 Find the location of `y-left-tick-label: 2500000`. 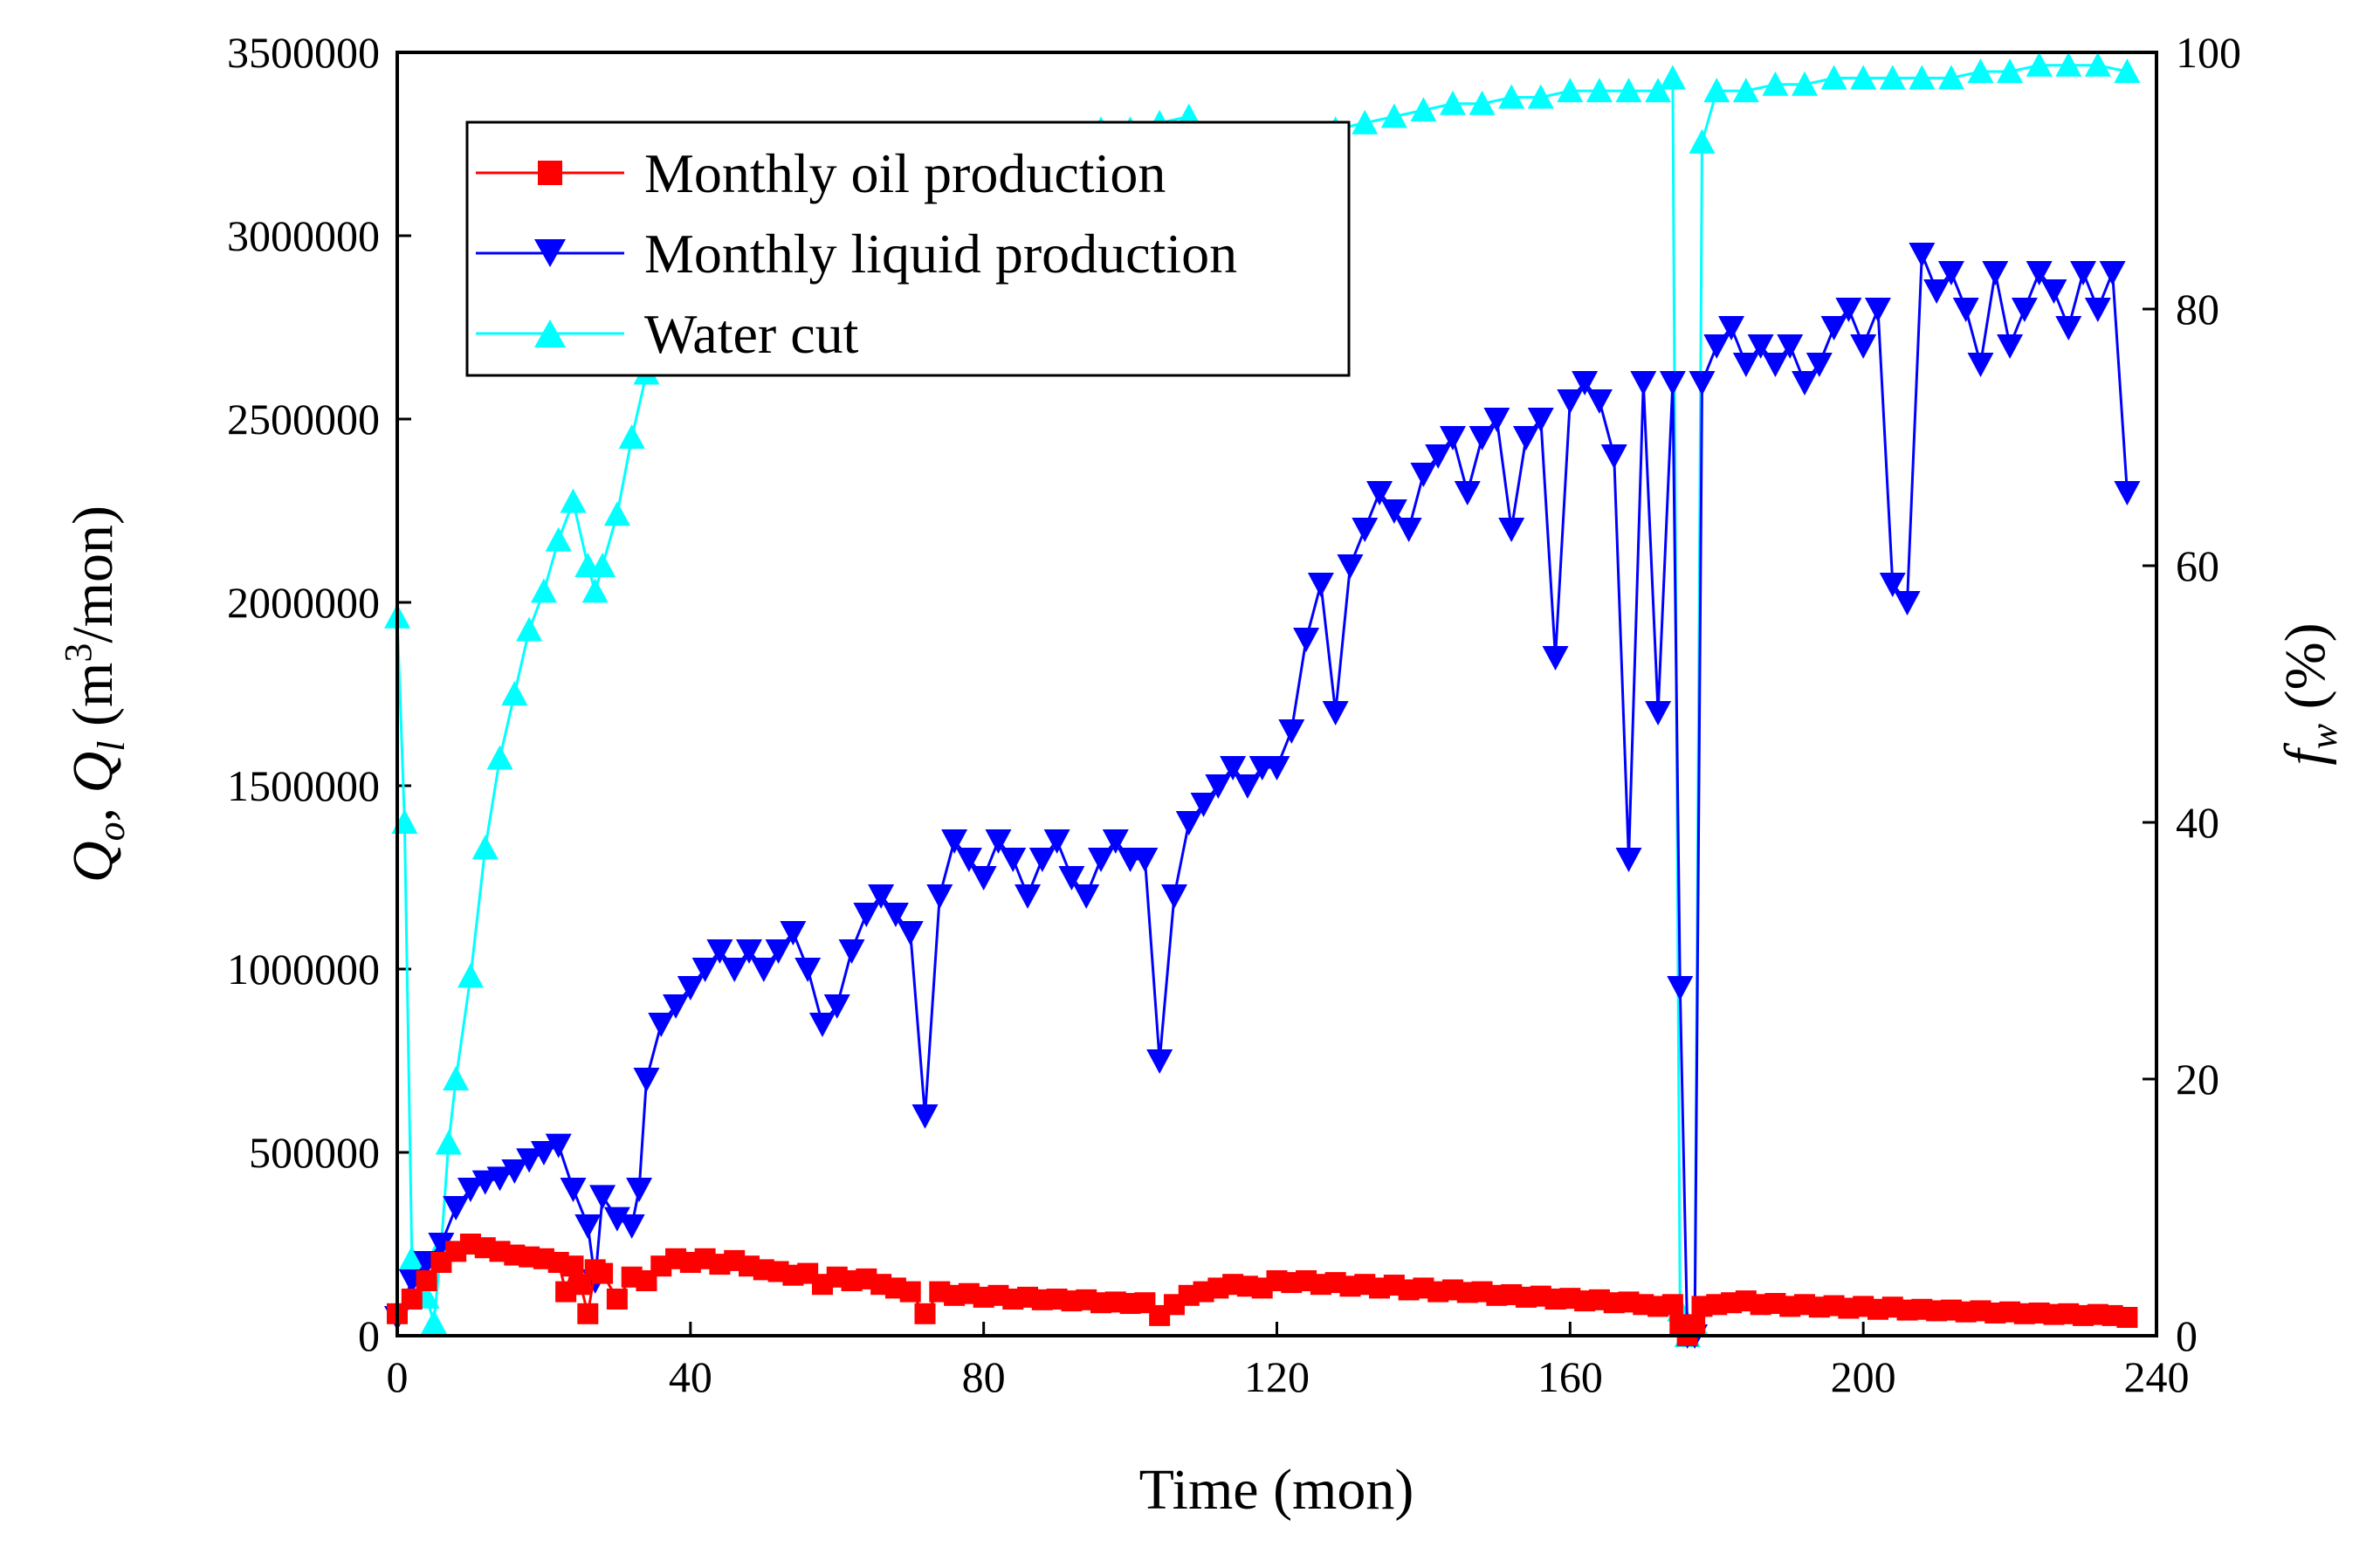

y-left-tick-label: 2500000 is located at coordinates (303, 419).